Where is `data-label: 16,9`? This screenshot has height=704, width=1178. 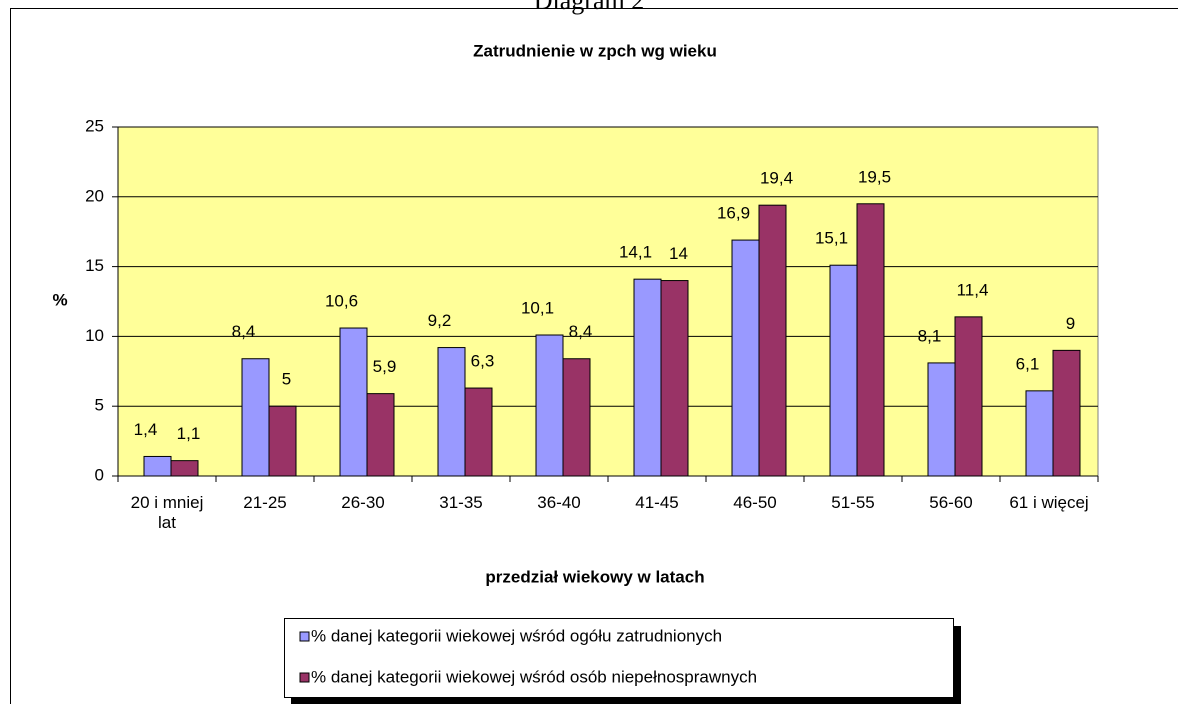
data-label: 16,9 is located at coordinates (733, 213).